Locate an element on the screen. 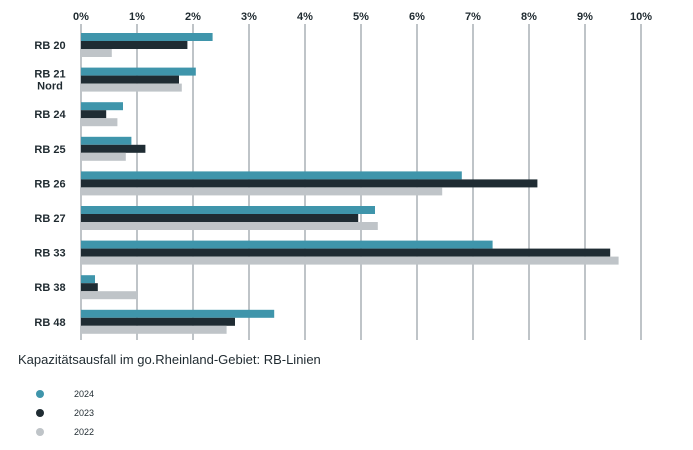 Image resolution: width=693 pixels, height=450 pixels. x-tick-label: 7% is located at coordinates (473, 17).